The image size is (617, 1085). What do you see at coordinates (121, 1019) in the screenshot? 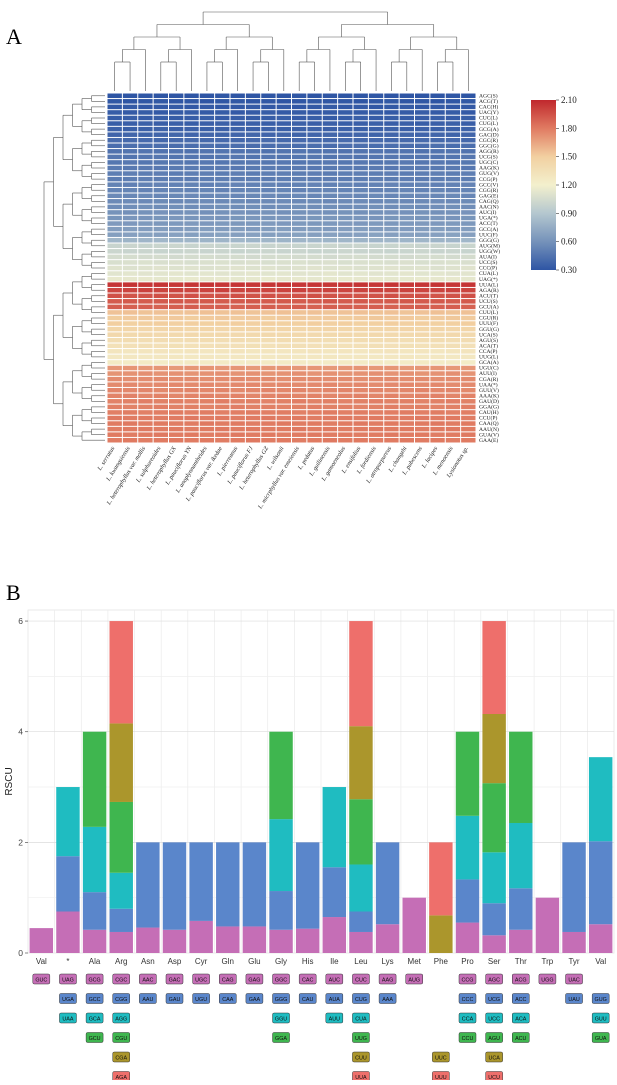
I see `codon-legend-label: AGG` at bounding box center [121, 1019].